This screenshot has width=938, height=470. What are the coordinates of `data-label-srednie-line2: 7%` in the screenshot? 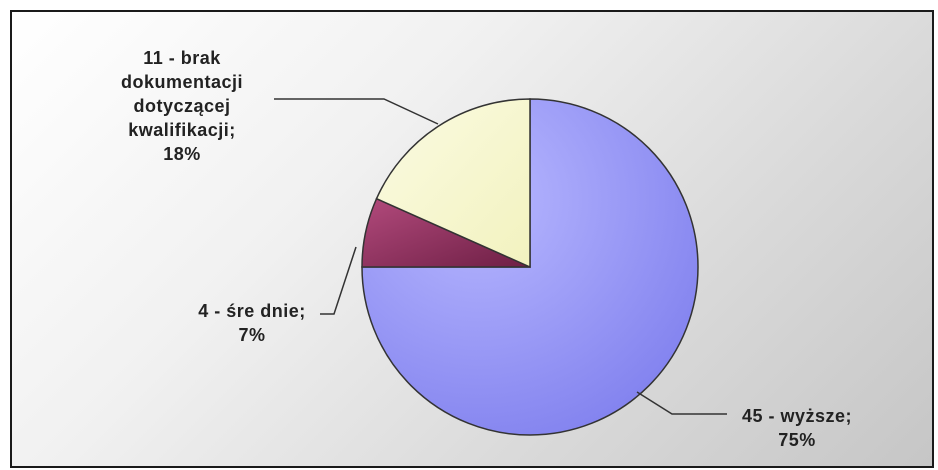 It's located at (252, 335).